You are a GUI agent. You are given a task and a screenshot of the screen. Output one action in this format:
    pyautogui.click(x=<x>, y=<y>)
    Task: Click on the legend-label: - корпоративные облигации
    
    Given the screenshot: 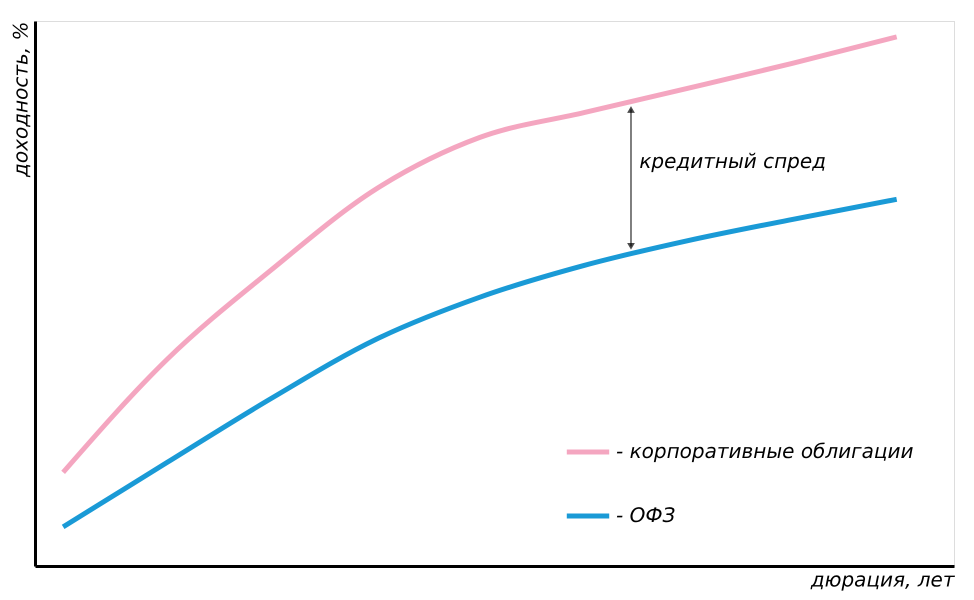 What is the action you would take?
    pyautogui.click(x=765, y=451)
    